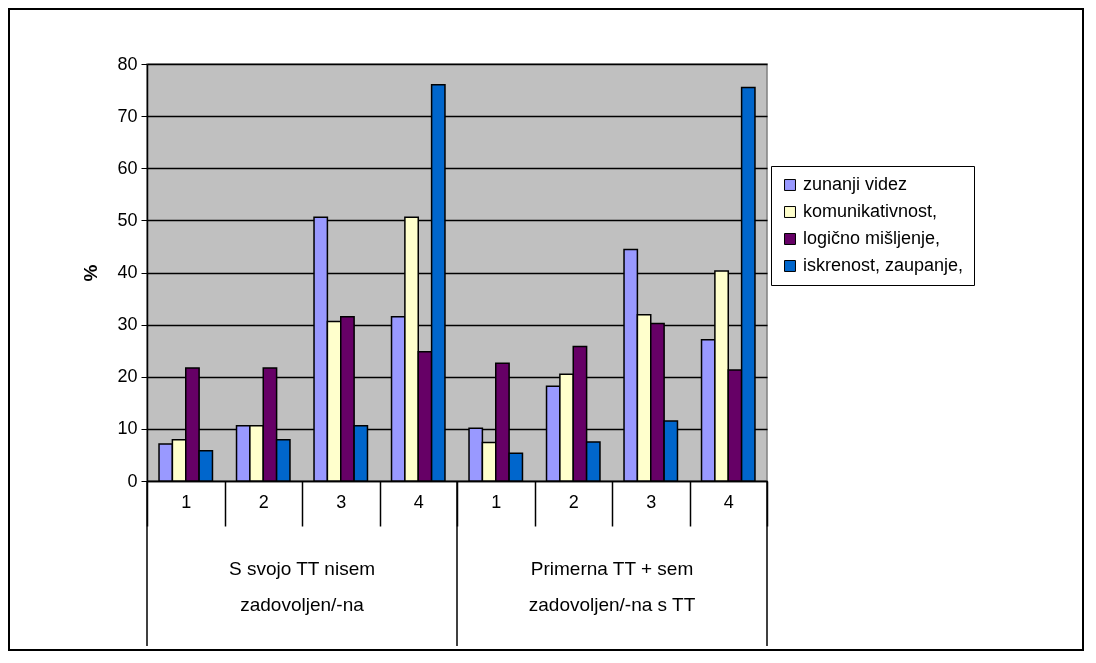 The width and height of the screenshot is (1096, 663). I want to click on y-tick-label: 60, so click(127, 167).